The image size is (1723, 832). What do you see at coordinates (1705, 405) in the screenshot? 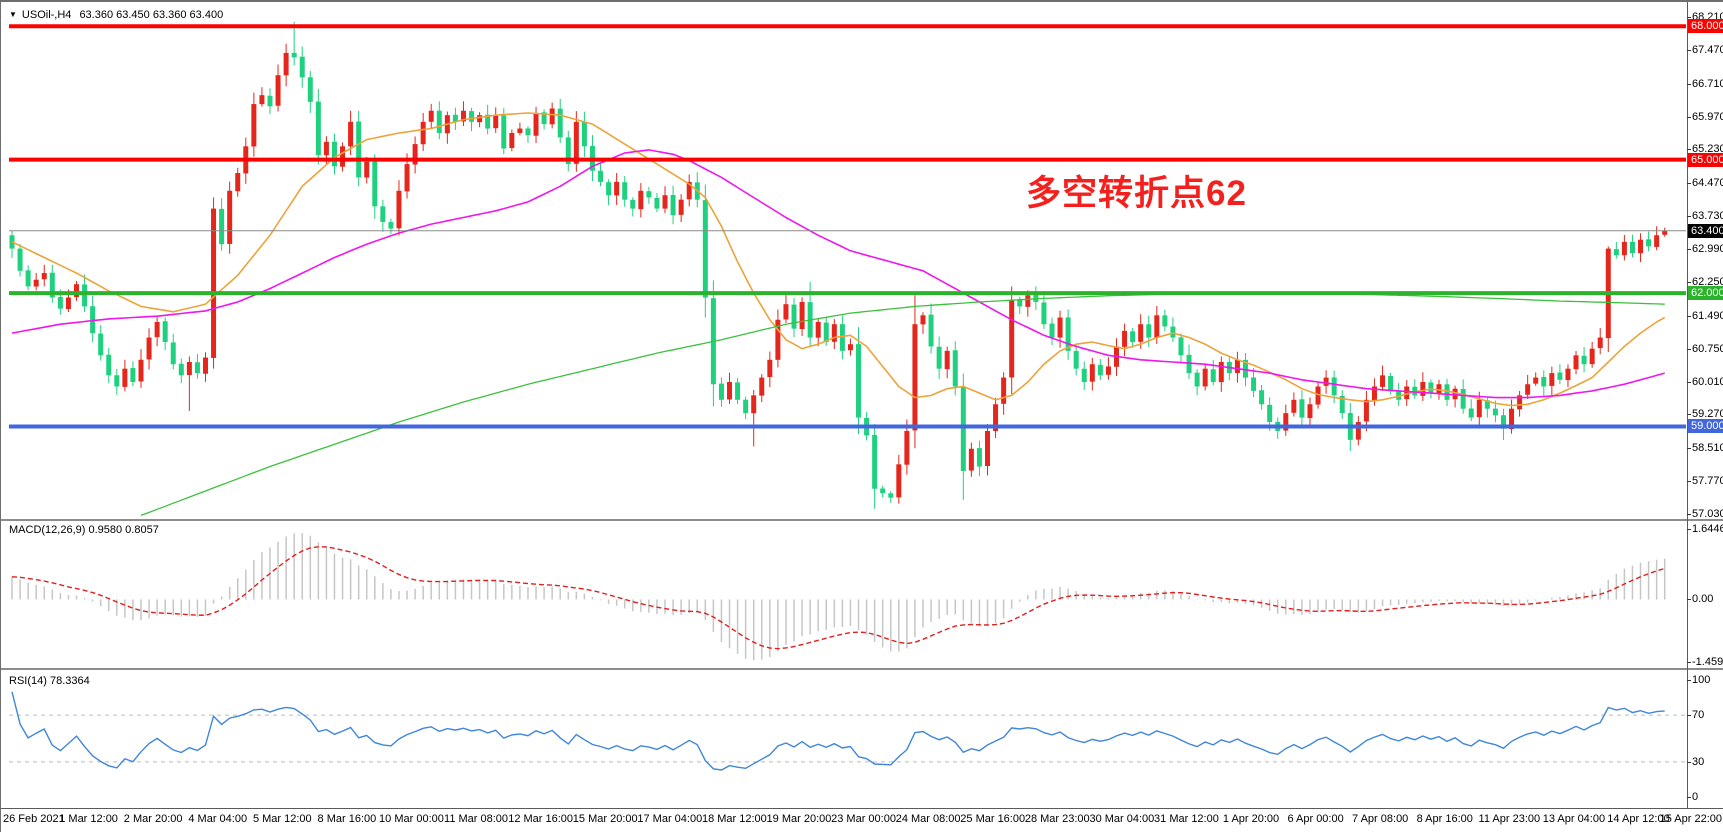
I see `price-axis` at bounding box center [1705, 405].